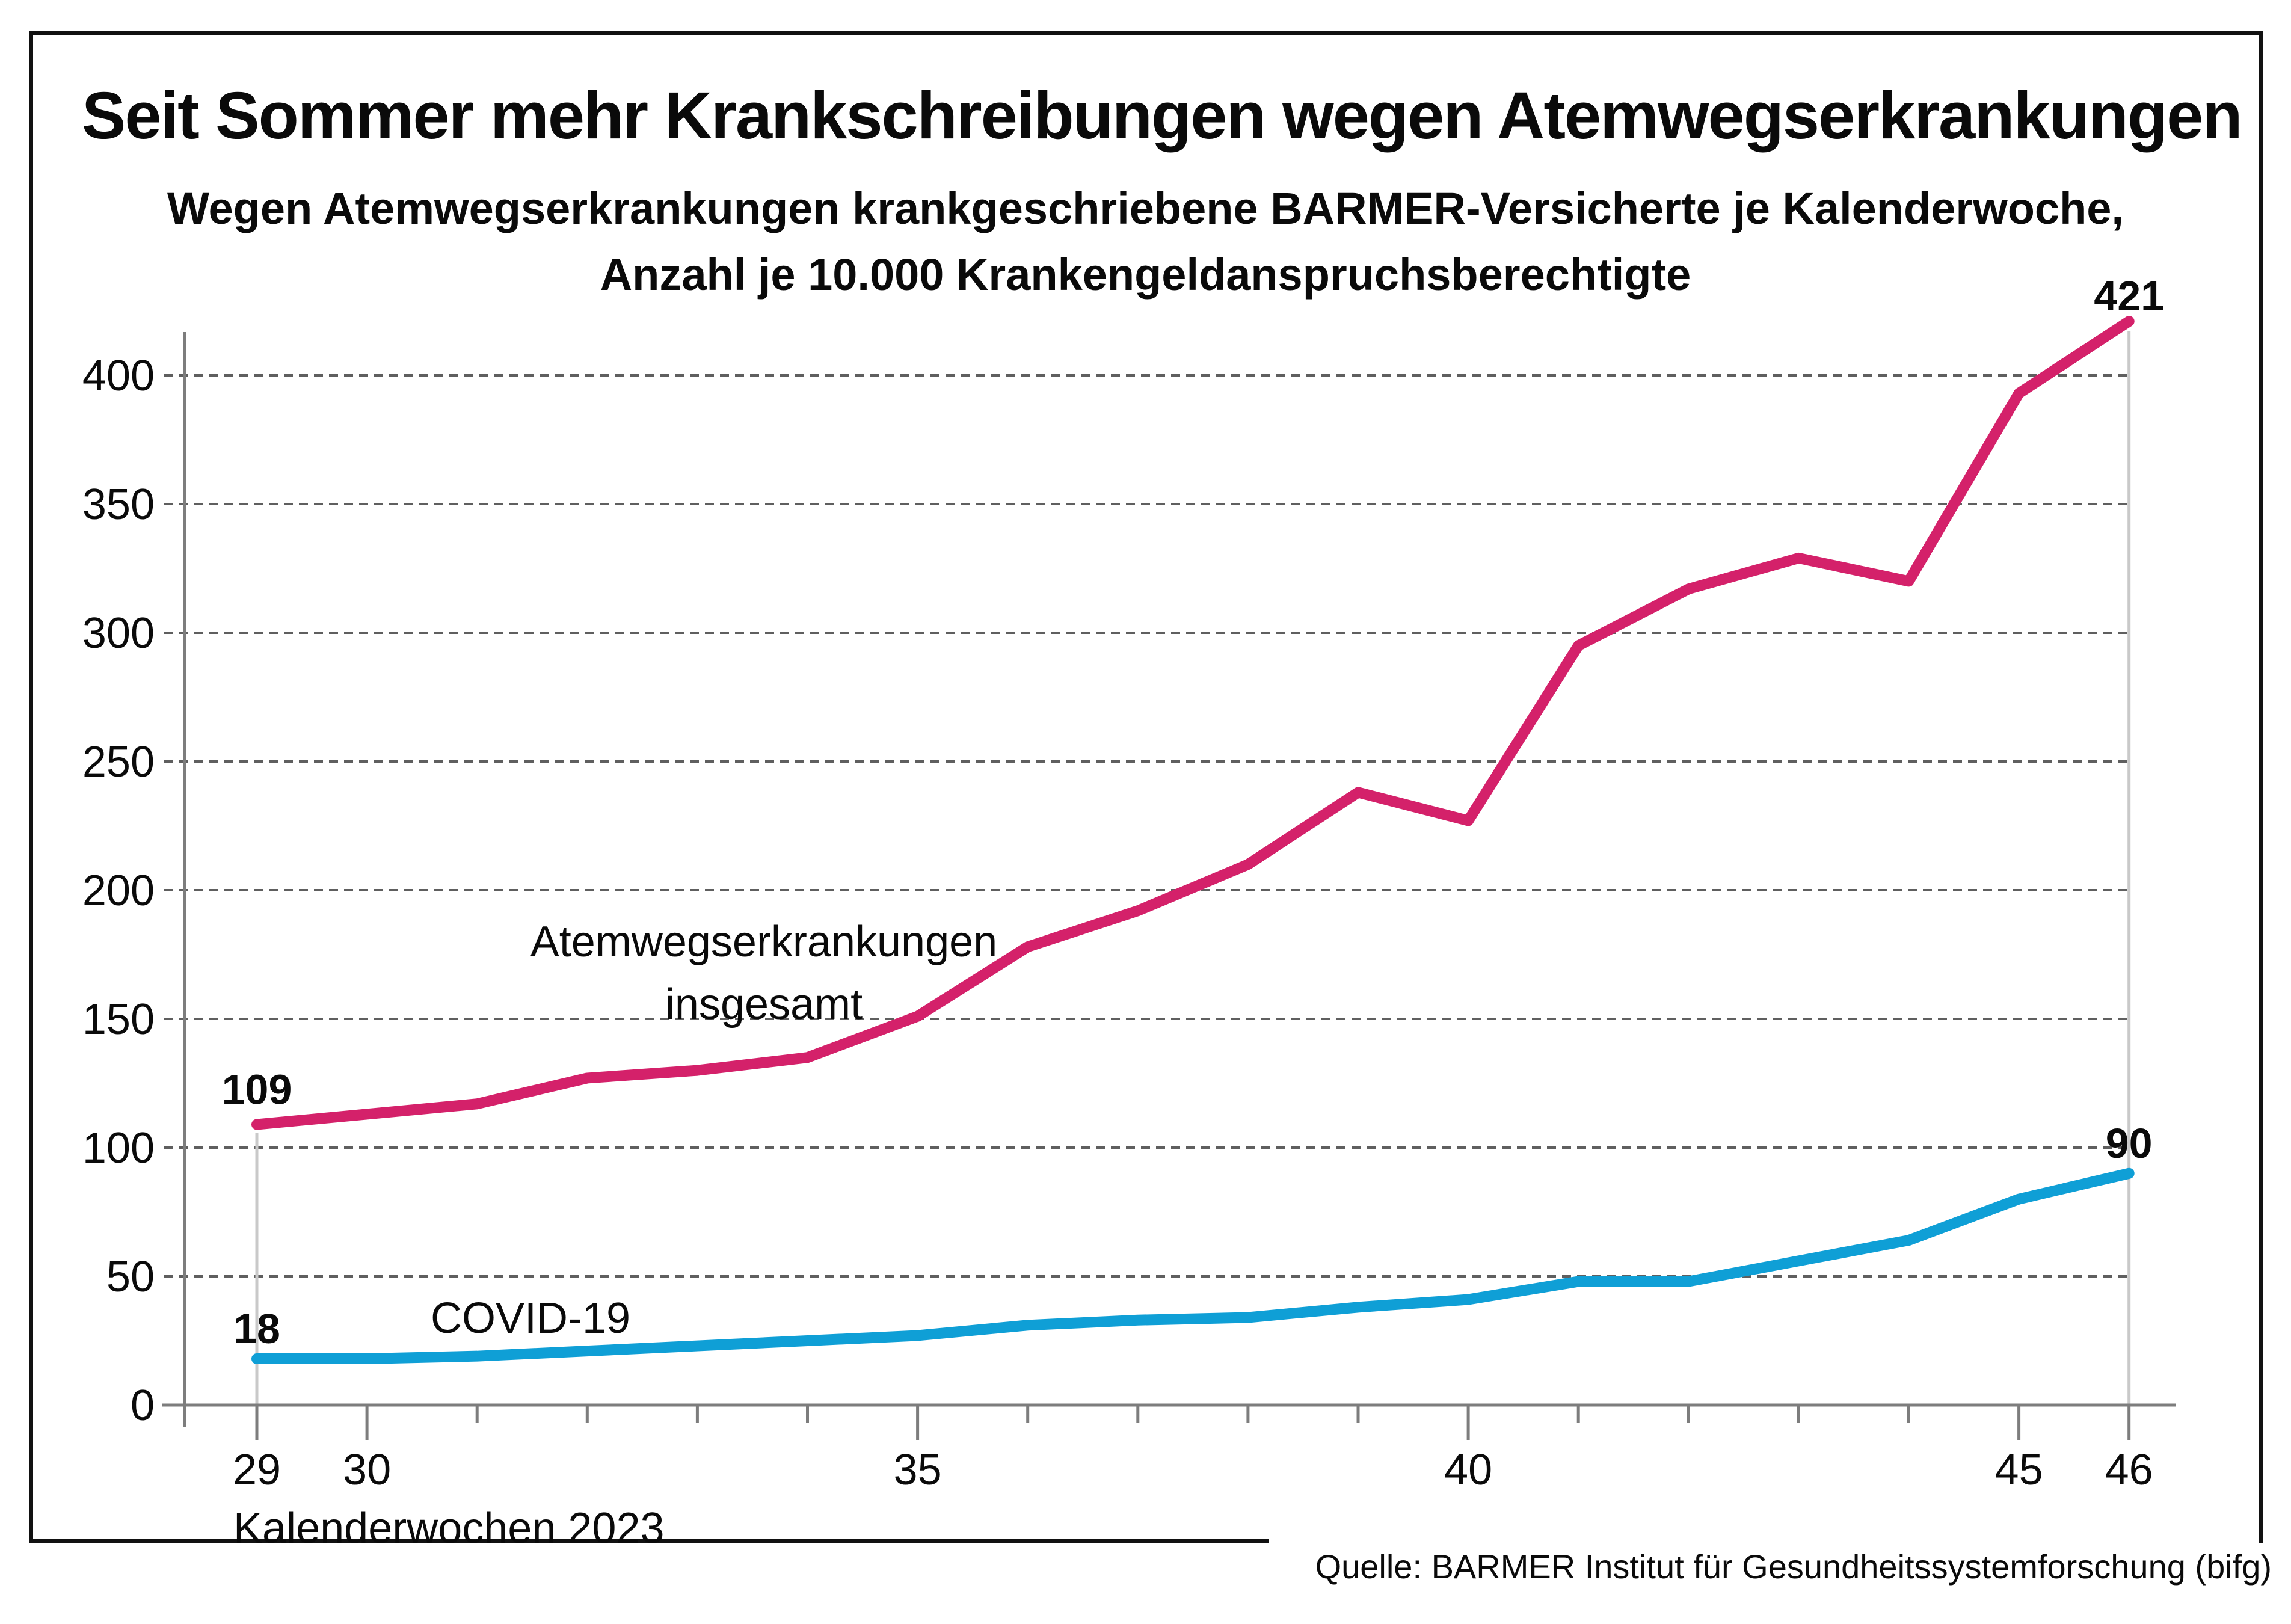 Image resolution: width=2291 pixels, height=1624 pixels. Describe the element at coordinates (2261, 787) in the screenshot. I see `frame-right` at that location.